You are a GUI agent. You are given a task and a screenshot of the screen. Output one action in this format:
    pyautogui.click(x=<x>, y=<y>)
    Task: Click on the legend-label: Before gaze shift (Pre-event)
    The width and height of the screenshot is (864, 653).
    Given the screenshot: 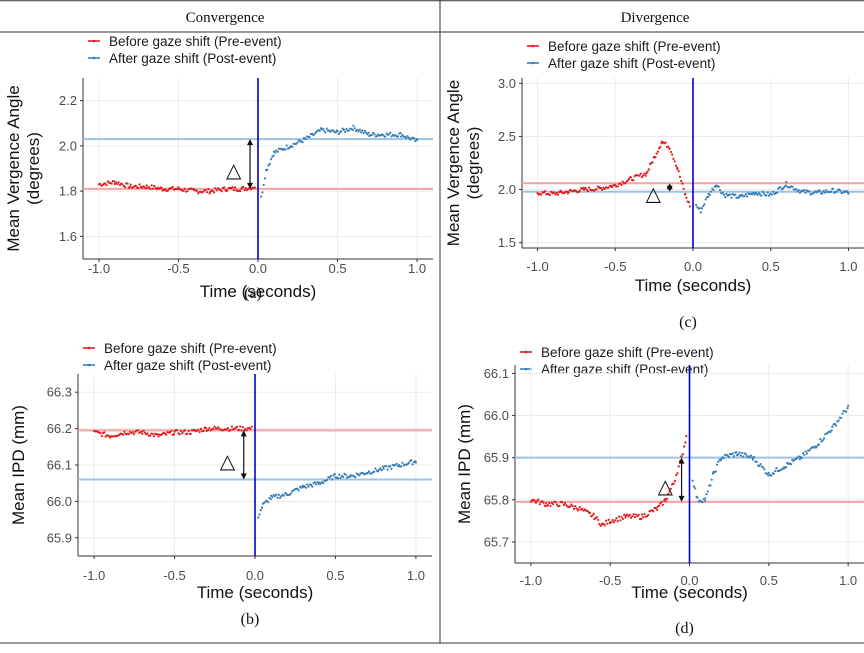 What is the action you would take?
    pyautogui.click(x=190, y=348)
    